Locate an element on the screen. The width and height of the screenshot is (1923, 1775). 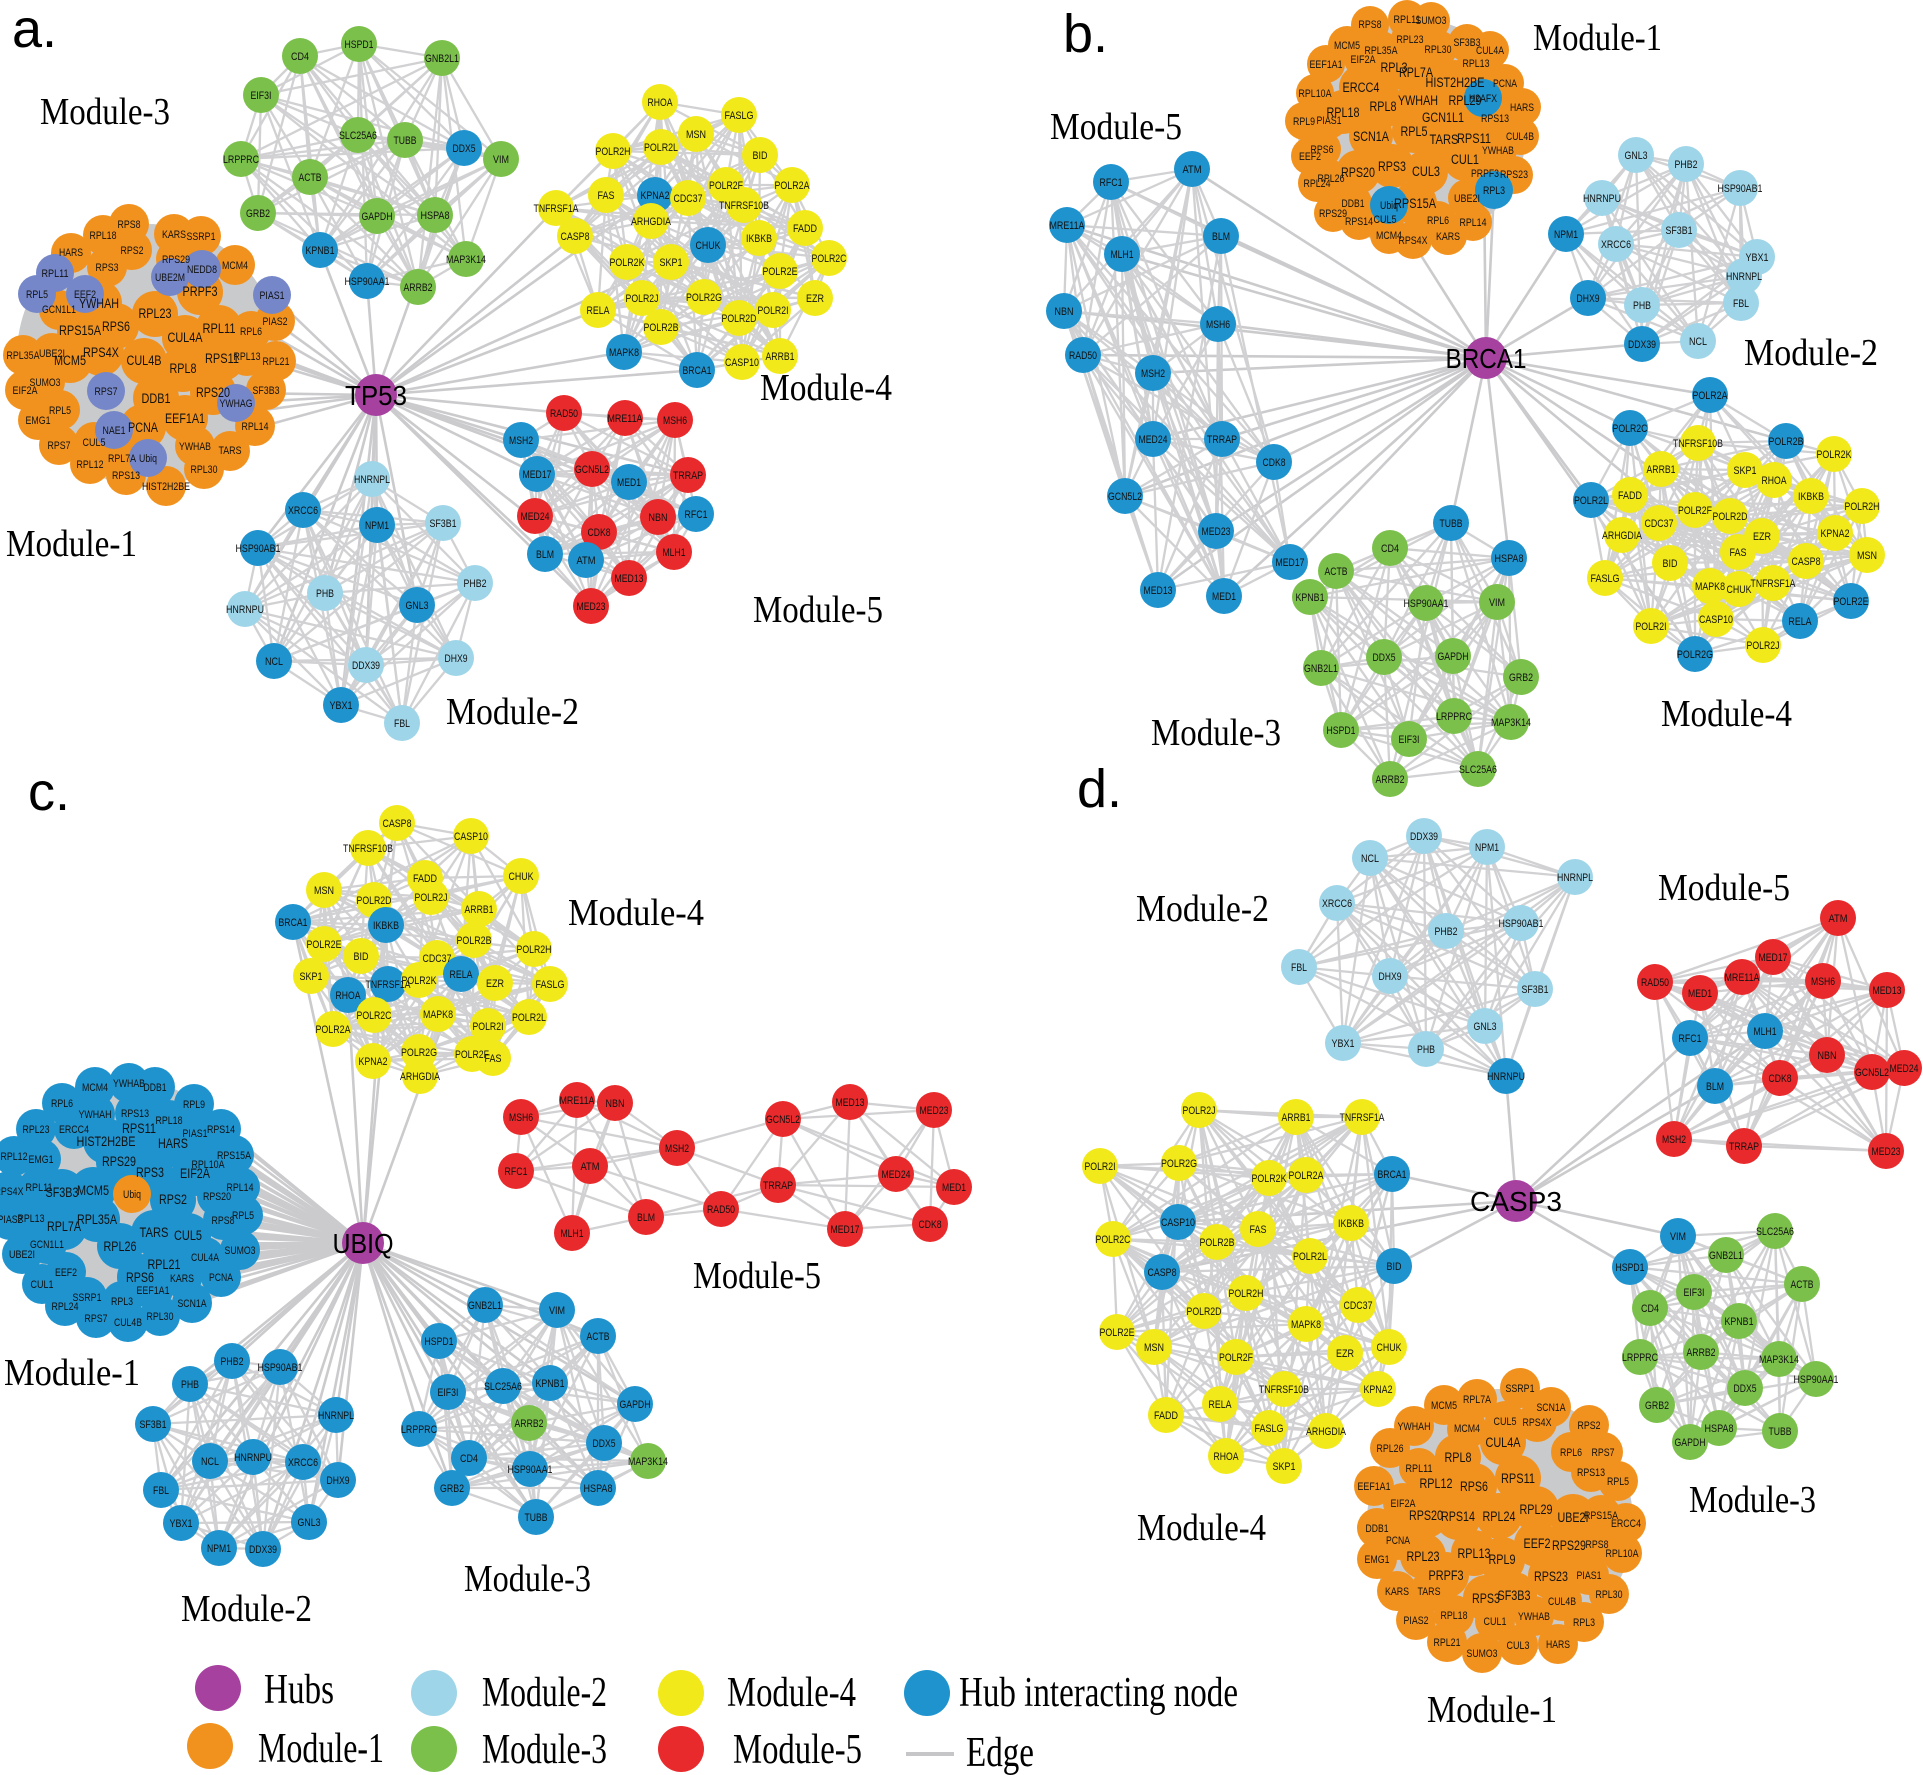
svg-text: KARS is located at coordinates (1397, 1592).